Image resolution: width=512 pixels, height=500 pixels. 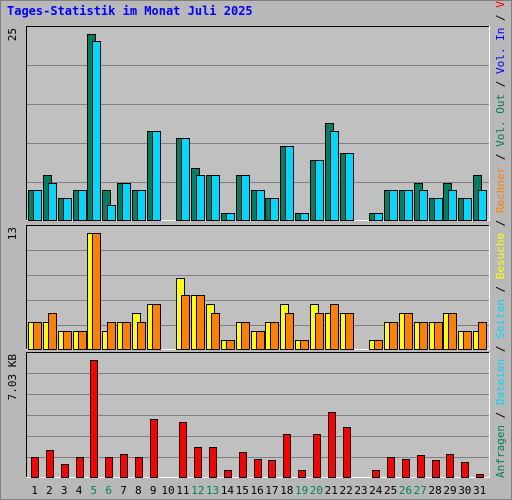 I want to click on x-tick-label-day-30: 30, so click(x=464, y=490).